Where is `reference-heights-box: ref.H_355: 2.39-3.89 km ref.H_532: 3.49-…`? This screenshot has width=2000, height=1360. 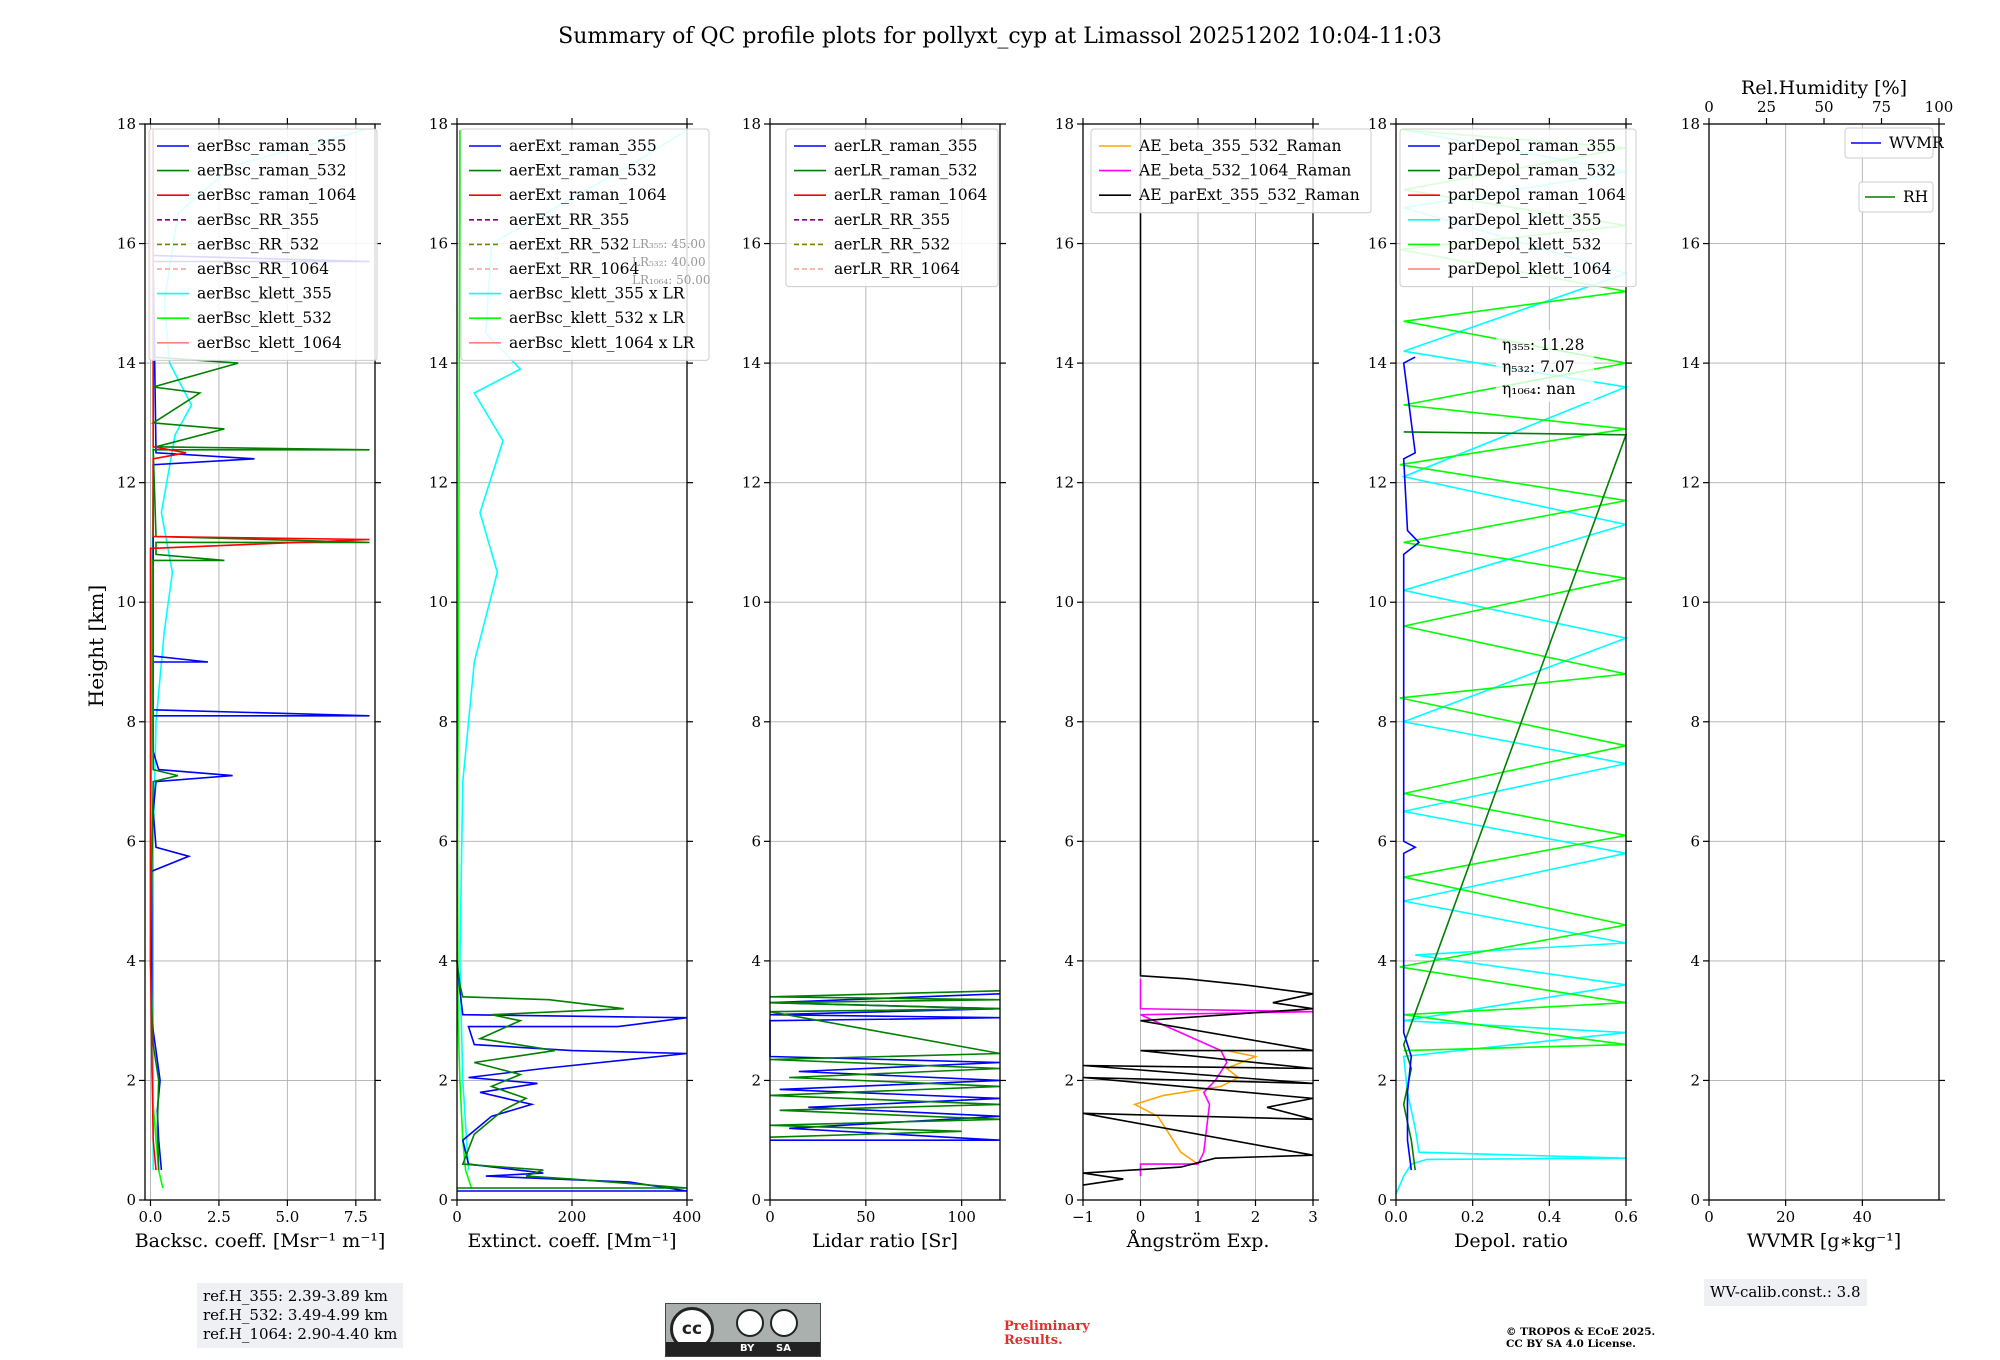
reference-heights-box: ref.H_355: 2.39-3.89 km ref.H_532: 3.49-… is located at coordinates (300, 1315).